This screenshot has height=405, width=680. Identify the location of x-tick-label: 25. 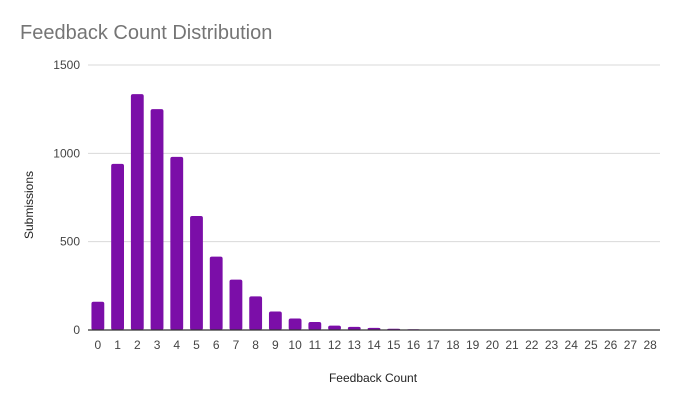
(591, 345).